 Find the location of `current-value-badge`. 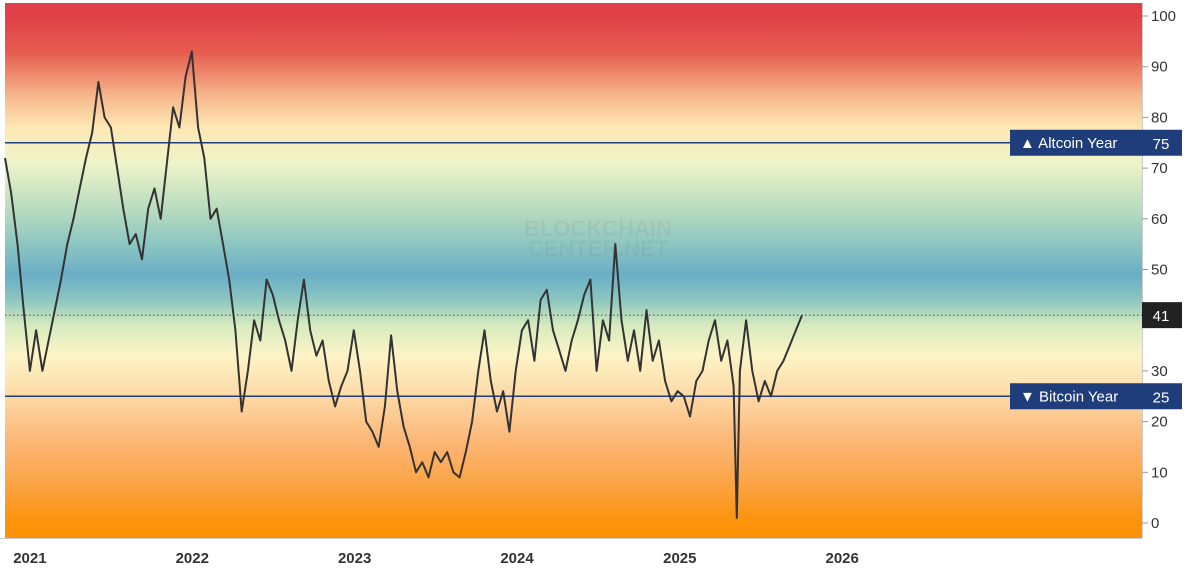

current-value-badge is located at coordinates (1162, 315).